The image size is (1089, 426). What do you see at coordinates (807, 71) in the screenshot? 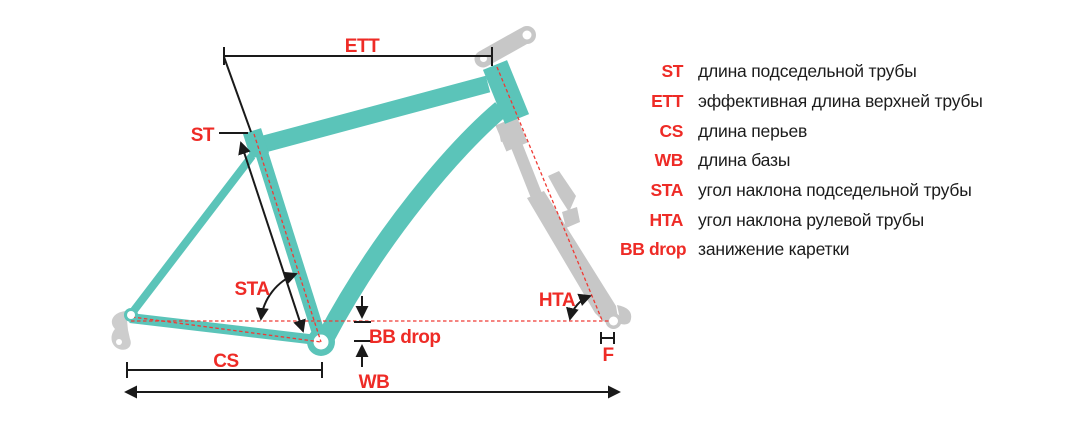
I see `legend-desc: длина подседельной трубы` at bounding box center [807, 71].